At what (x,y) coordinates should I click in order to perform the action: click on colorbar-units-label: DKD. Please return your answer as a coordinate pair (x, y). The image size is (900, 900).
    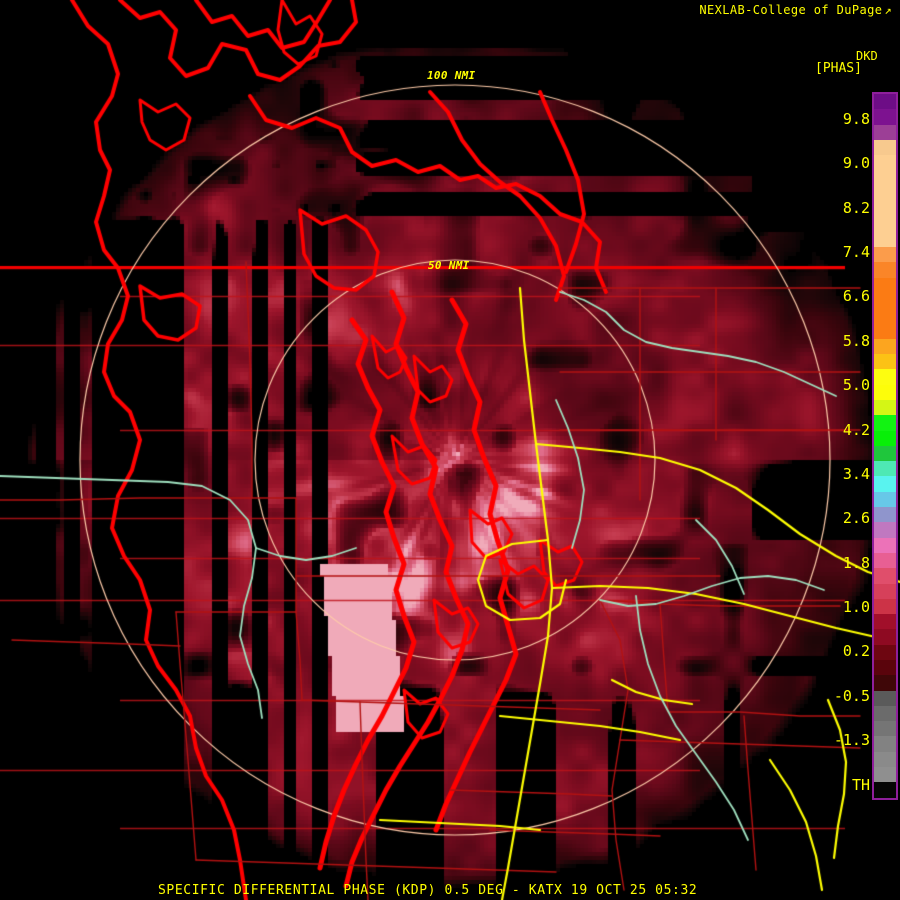
    Looking at the image, I should click on (867, 56).